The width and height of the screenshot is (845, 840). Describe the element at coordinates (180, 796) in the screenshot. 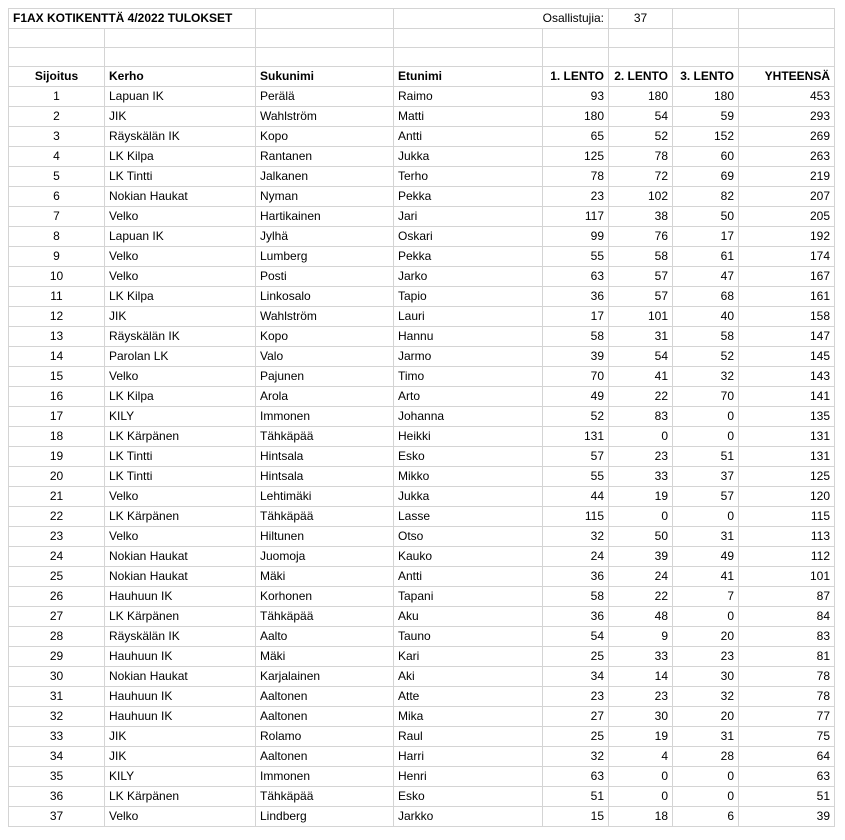

I see `club-cell: LK Kärpänen` at that location.